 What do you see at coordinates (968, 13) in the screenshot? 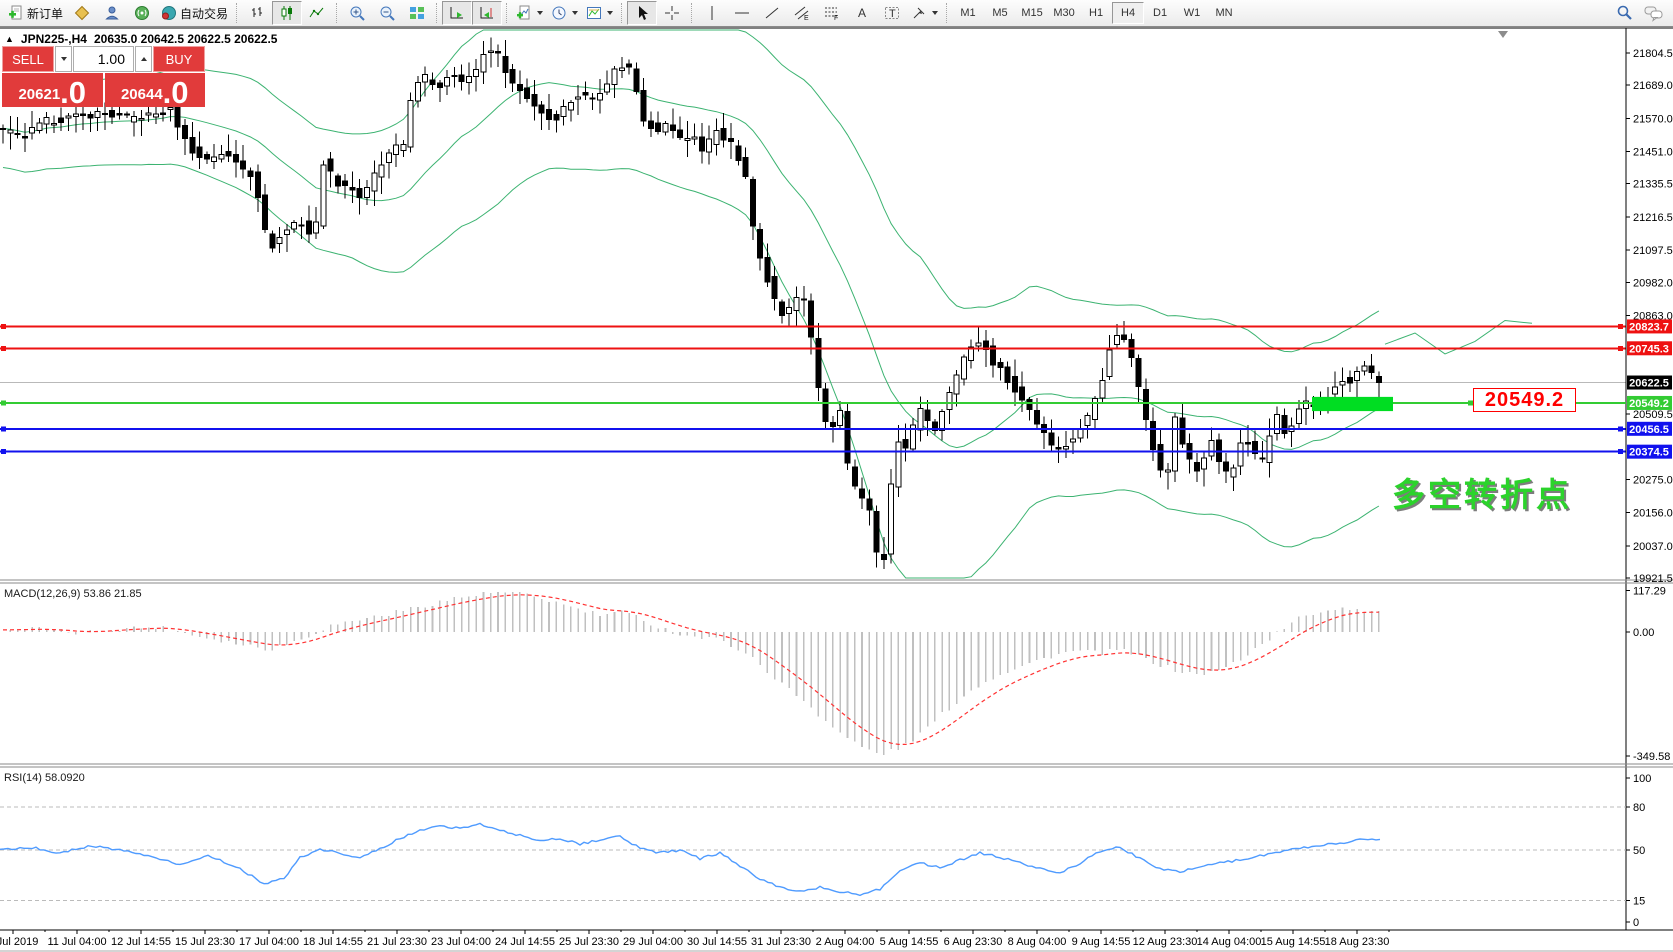
I see `timeframe-m1-button: M1` at bounding box center [968, 13].